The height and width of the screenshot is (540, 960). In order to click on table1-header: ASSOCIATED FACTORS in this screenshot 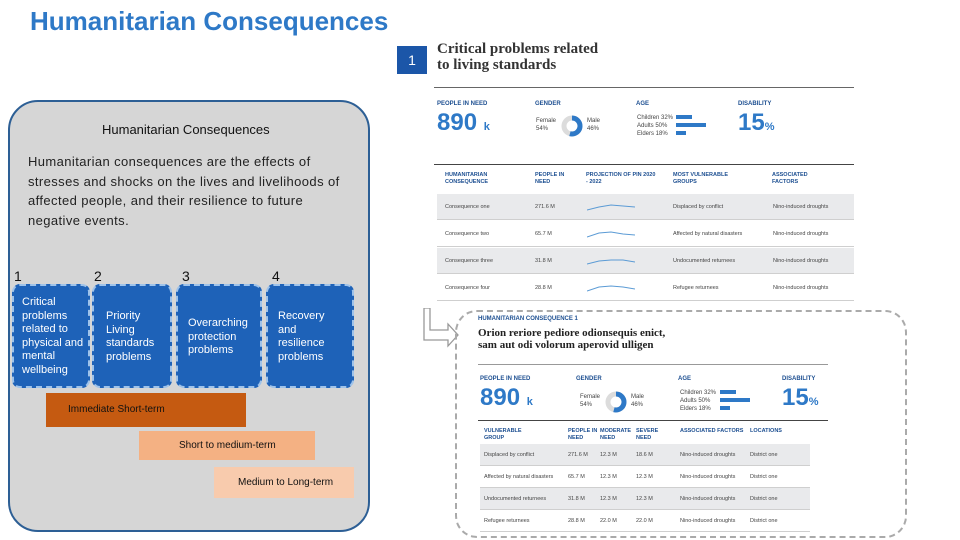, I will do `click(790, 178)`.